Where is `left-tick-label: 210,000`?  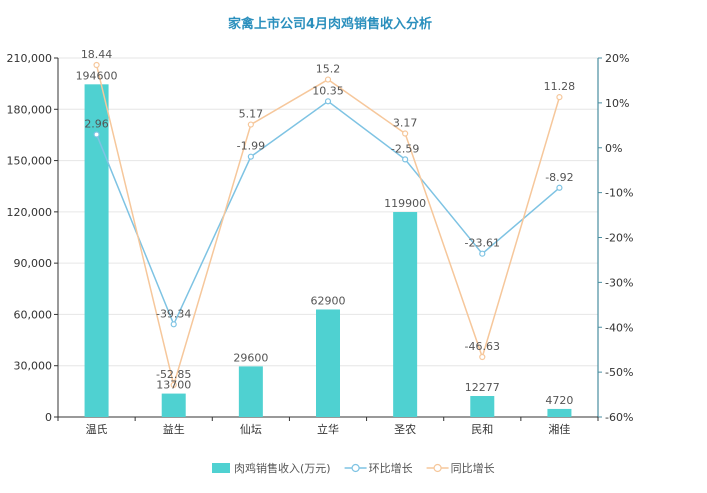
left-tick-label: 210,000 is located at coordinates (30, 58).